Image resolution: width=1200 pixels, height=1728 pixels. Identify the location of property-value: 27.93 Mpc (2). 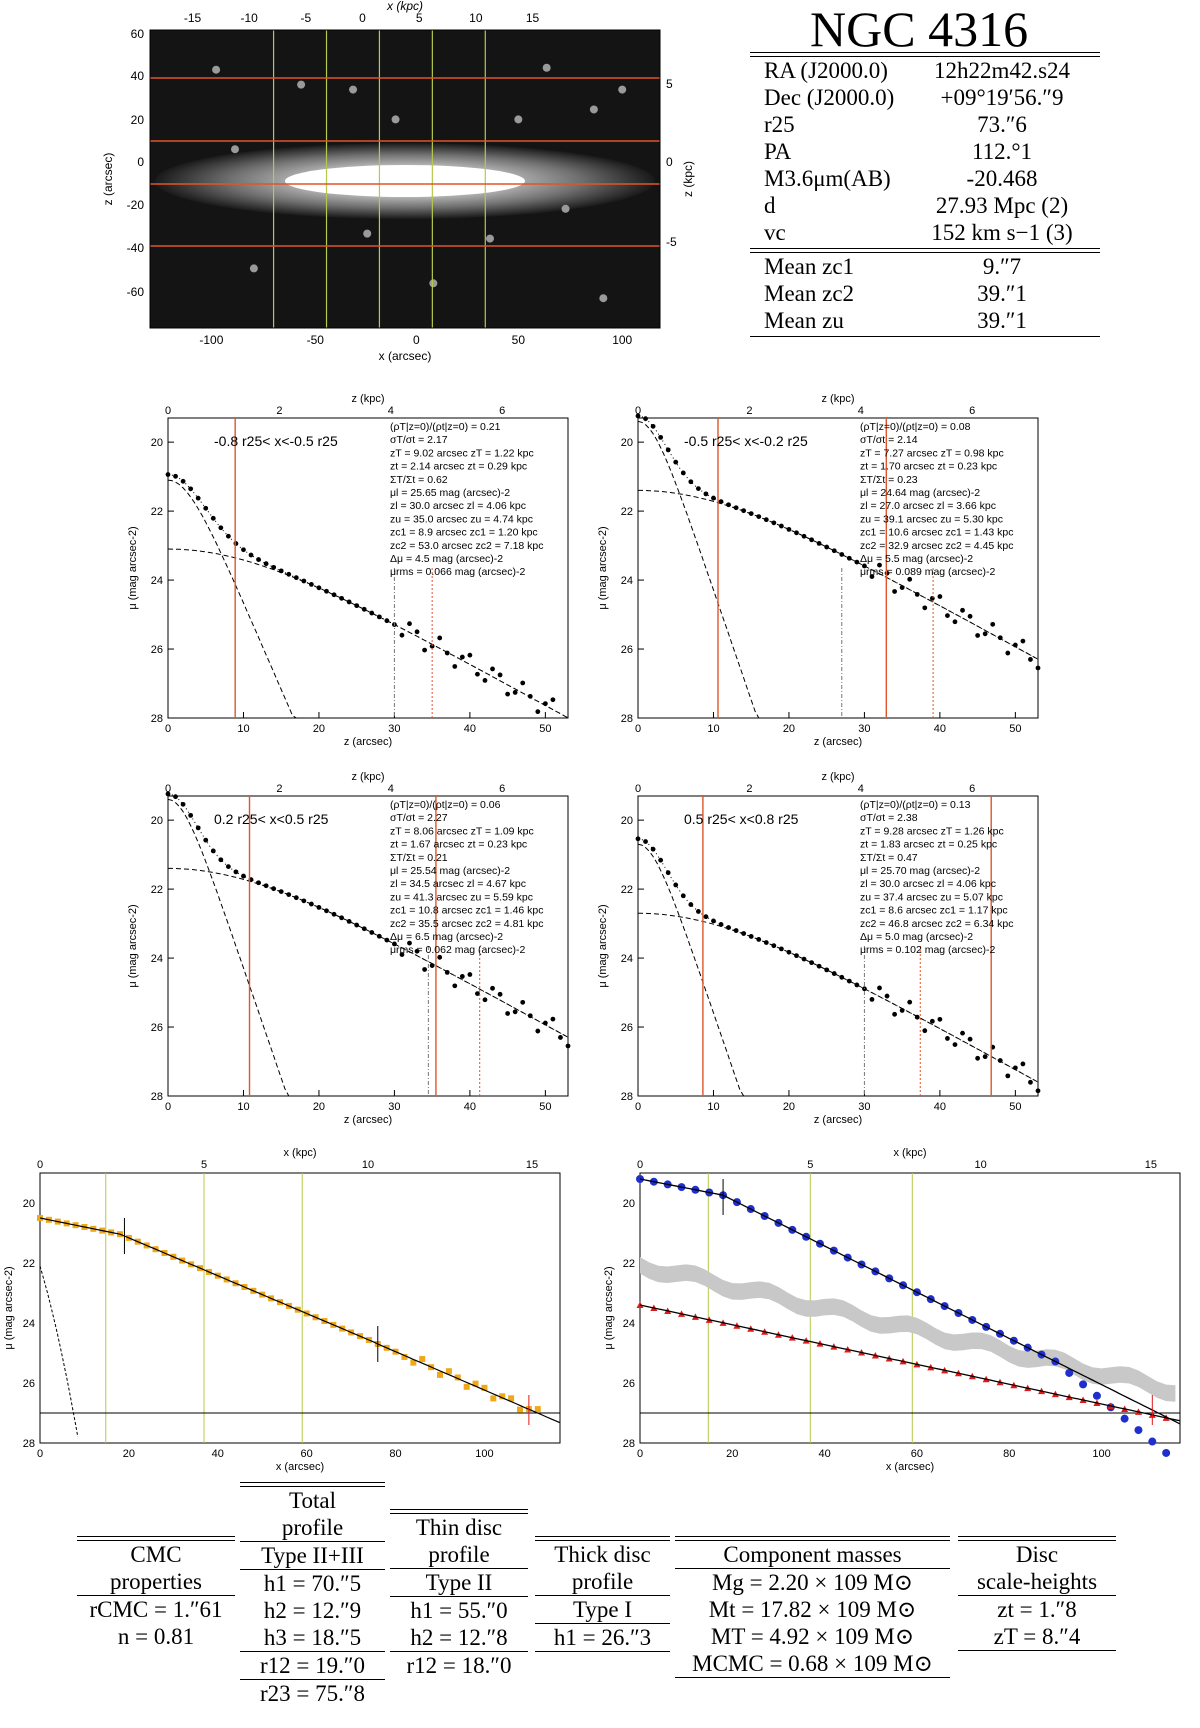
(1002, 205).